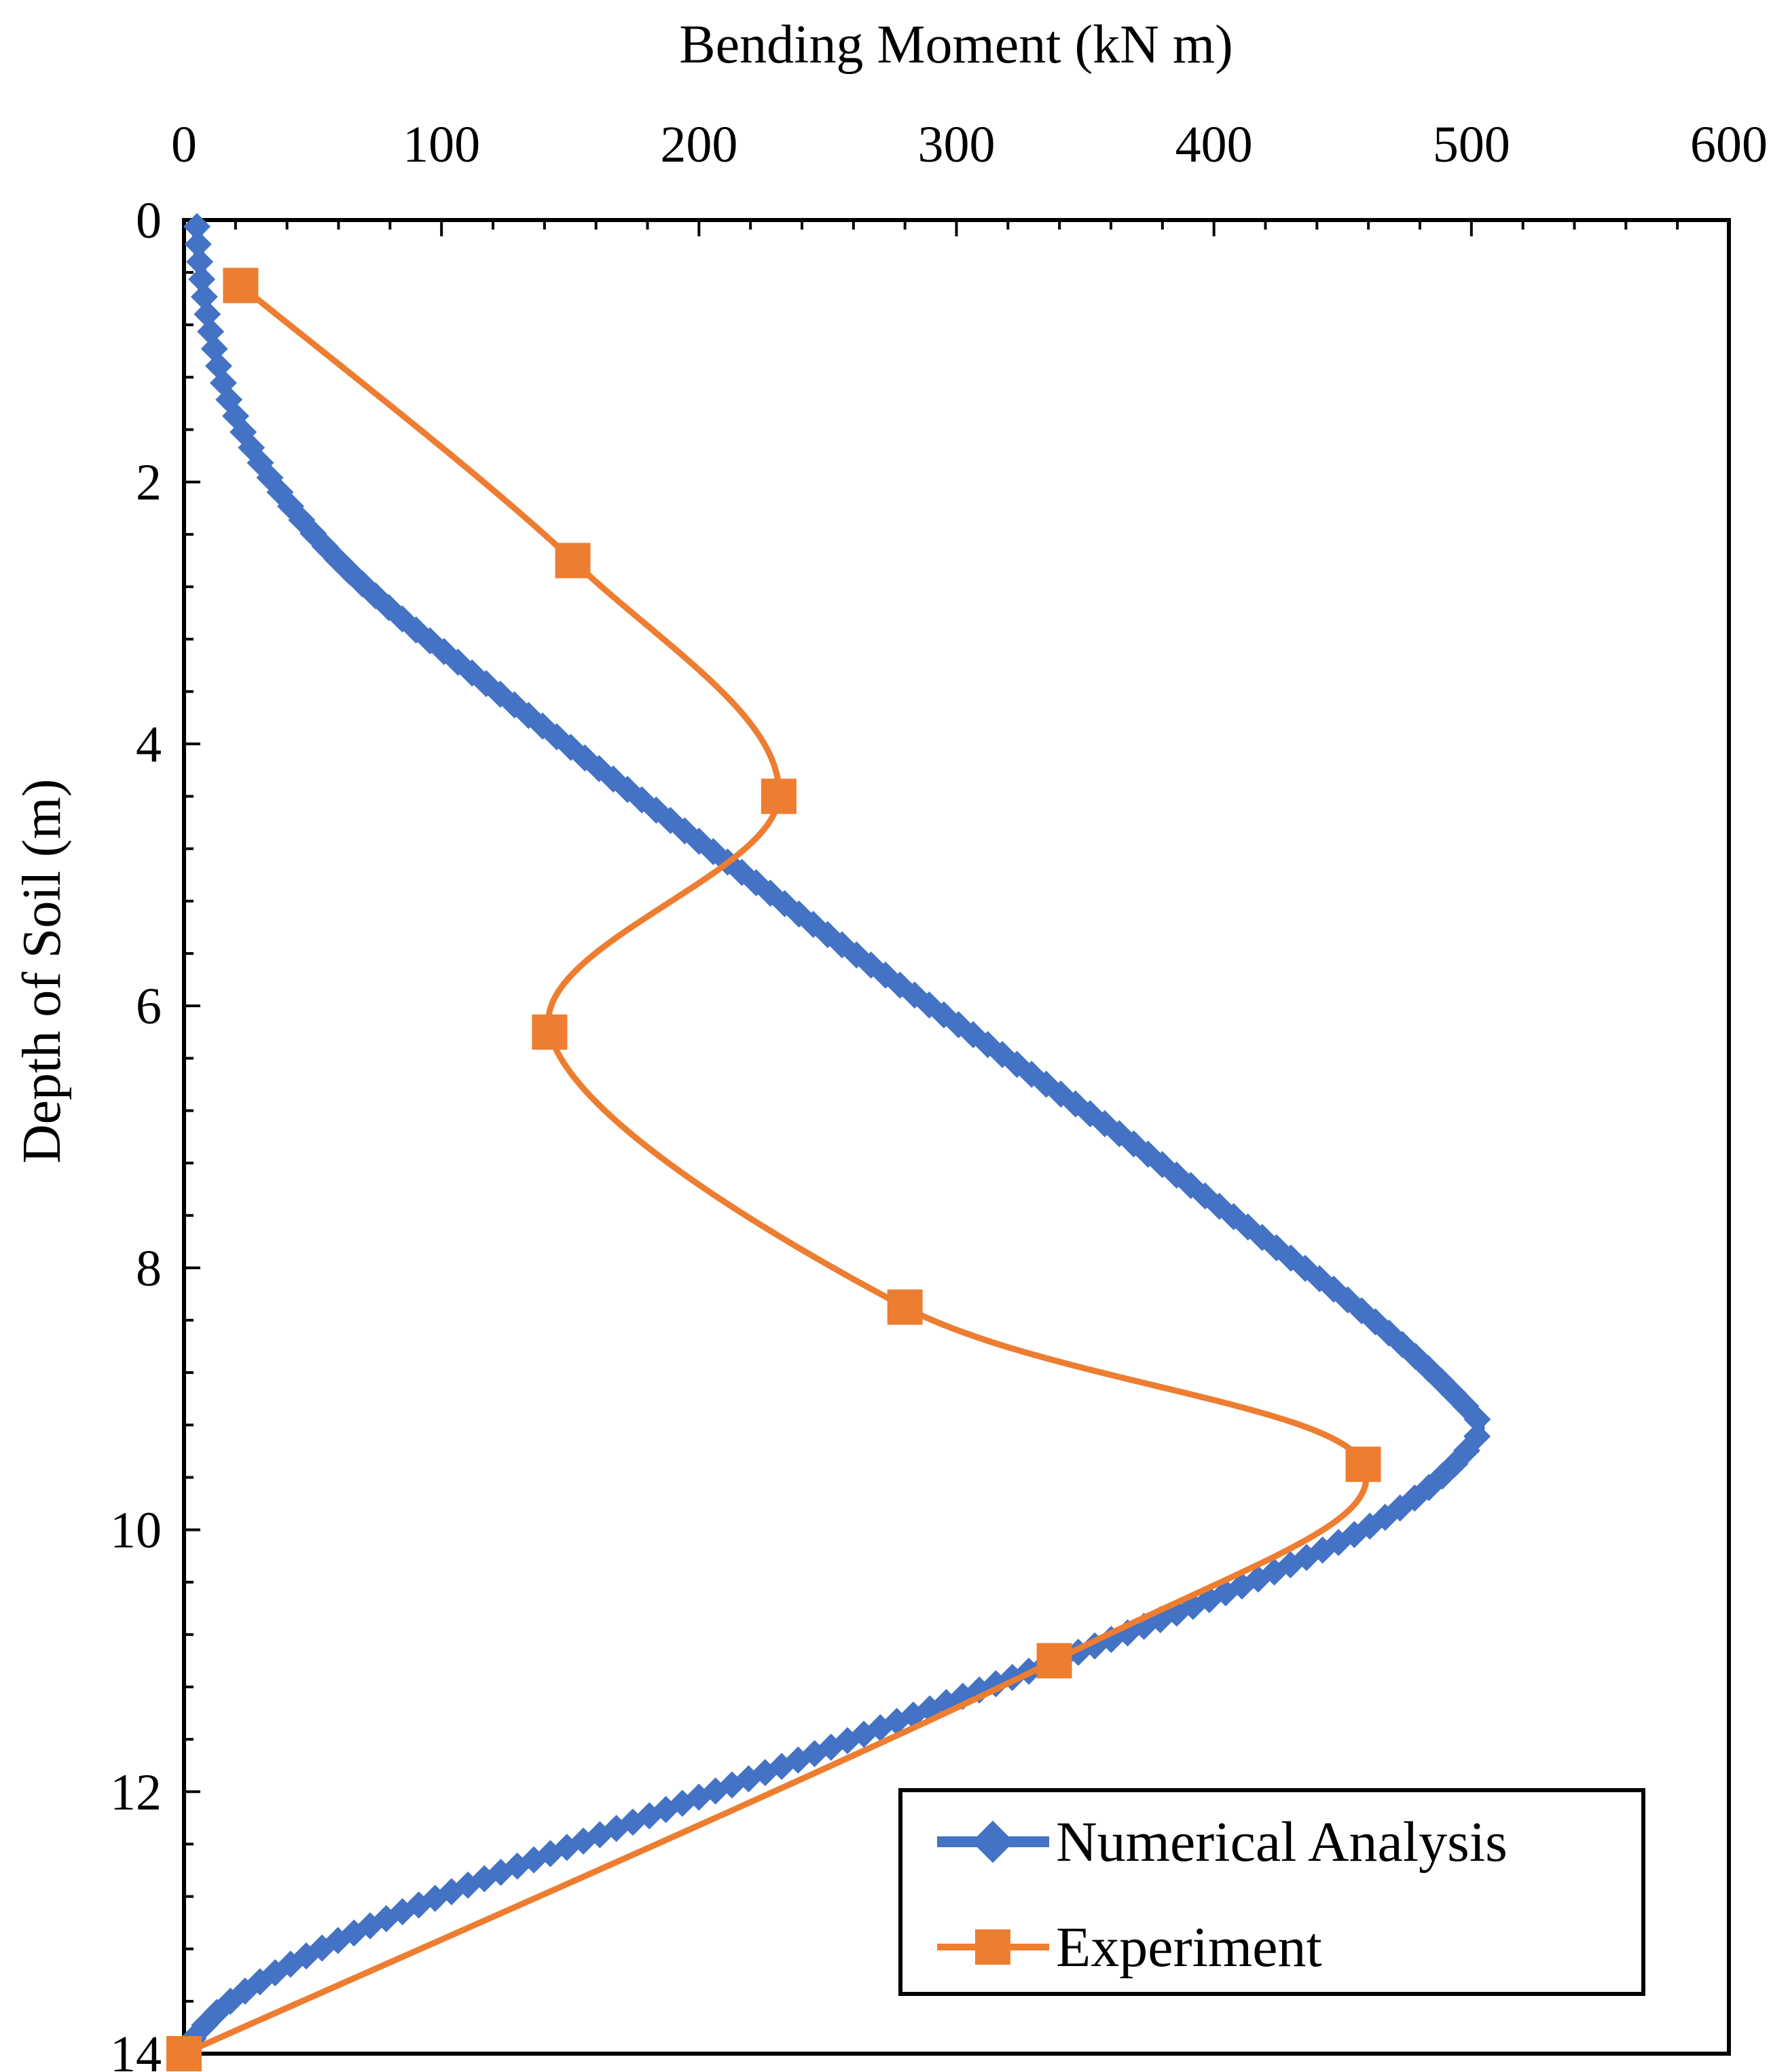  I want to click on x-axis-title: Bending Moment (kN m), so click(955, 45).